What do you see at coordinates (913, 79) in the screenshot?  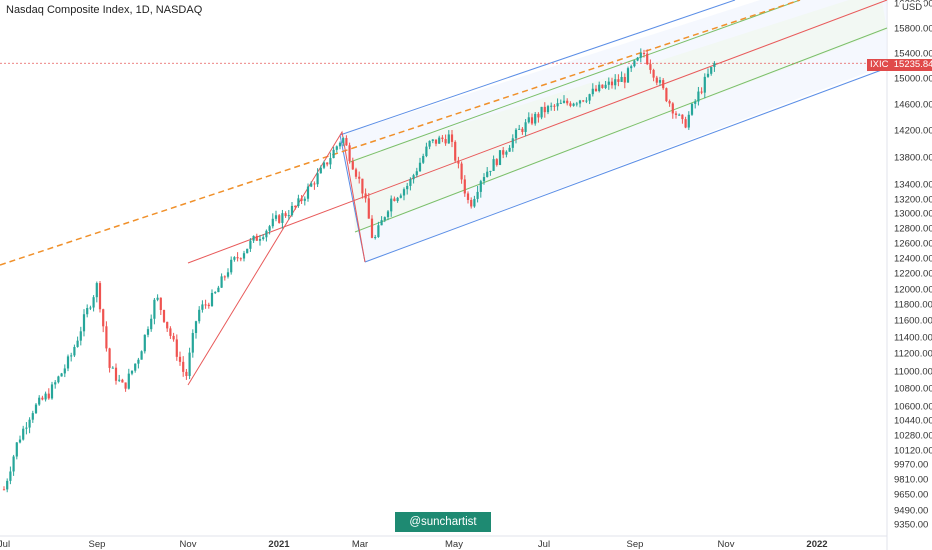 I see `y-tick-label: 15000.00` at bounding box center [913, 79].